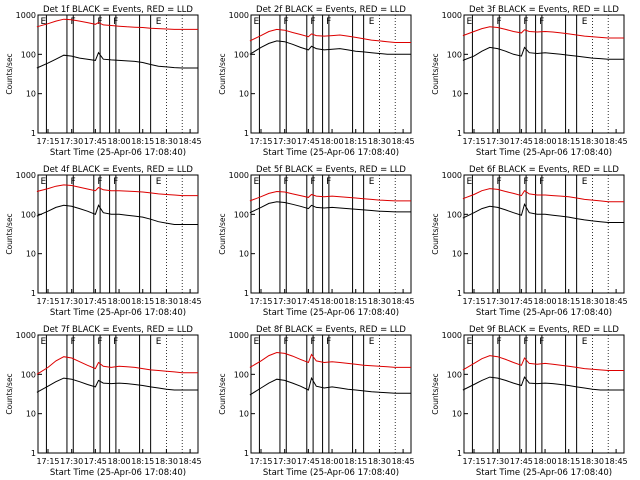  I want to click on chart-title: Det 6f BLACK = Events, RED = LLD, so click(544, 170).